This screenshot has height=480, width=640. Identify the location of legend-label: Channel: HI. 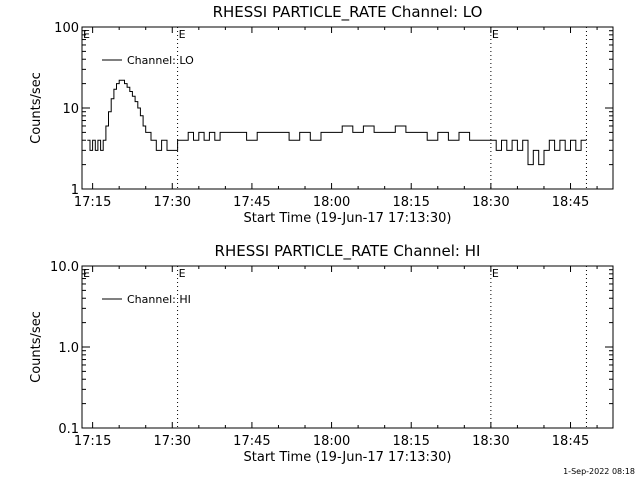
(159, 299).